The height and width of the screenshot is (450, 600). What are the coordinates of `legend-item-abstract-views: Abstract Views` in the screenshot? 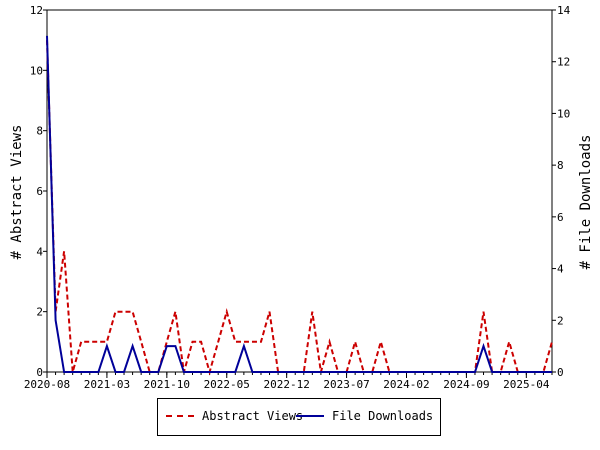 It's located at (234, 416).